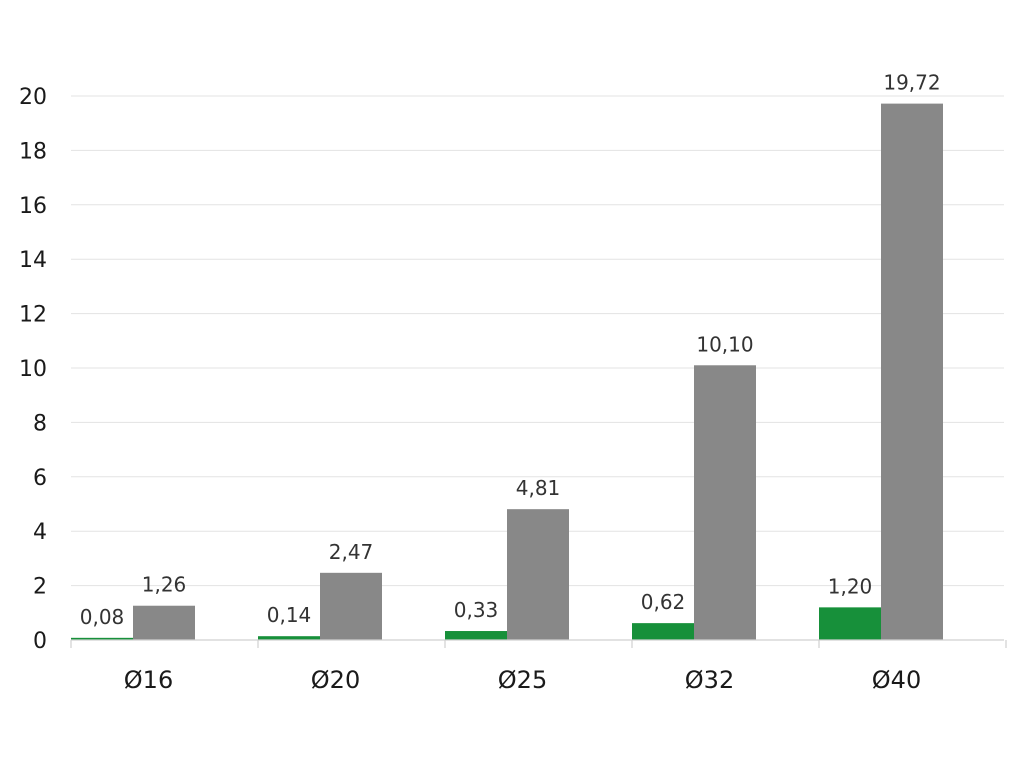 Image resolution: width=1024 pixels, height=760 pixels. I want to click on data-label: 4,81, so click(538, 488).